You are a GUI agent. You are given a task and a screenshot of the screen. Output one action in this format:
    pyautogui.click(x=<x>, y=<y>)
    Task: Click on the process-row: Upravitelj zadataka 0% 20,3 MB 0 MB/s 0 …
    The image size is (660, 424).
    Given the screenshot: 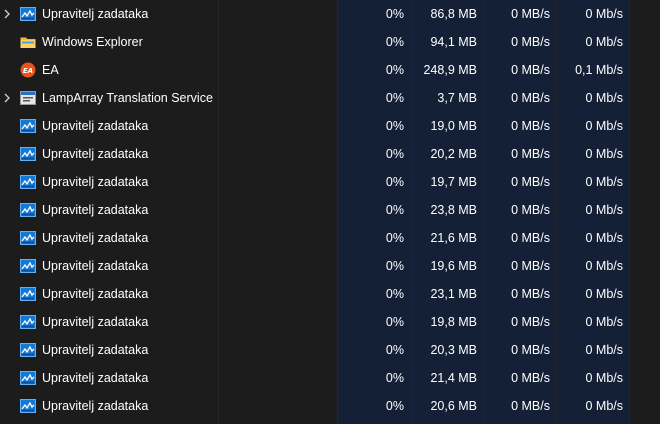 What is the action you would take?
    pyautogui.click(x=330, y=350)
    